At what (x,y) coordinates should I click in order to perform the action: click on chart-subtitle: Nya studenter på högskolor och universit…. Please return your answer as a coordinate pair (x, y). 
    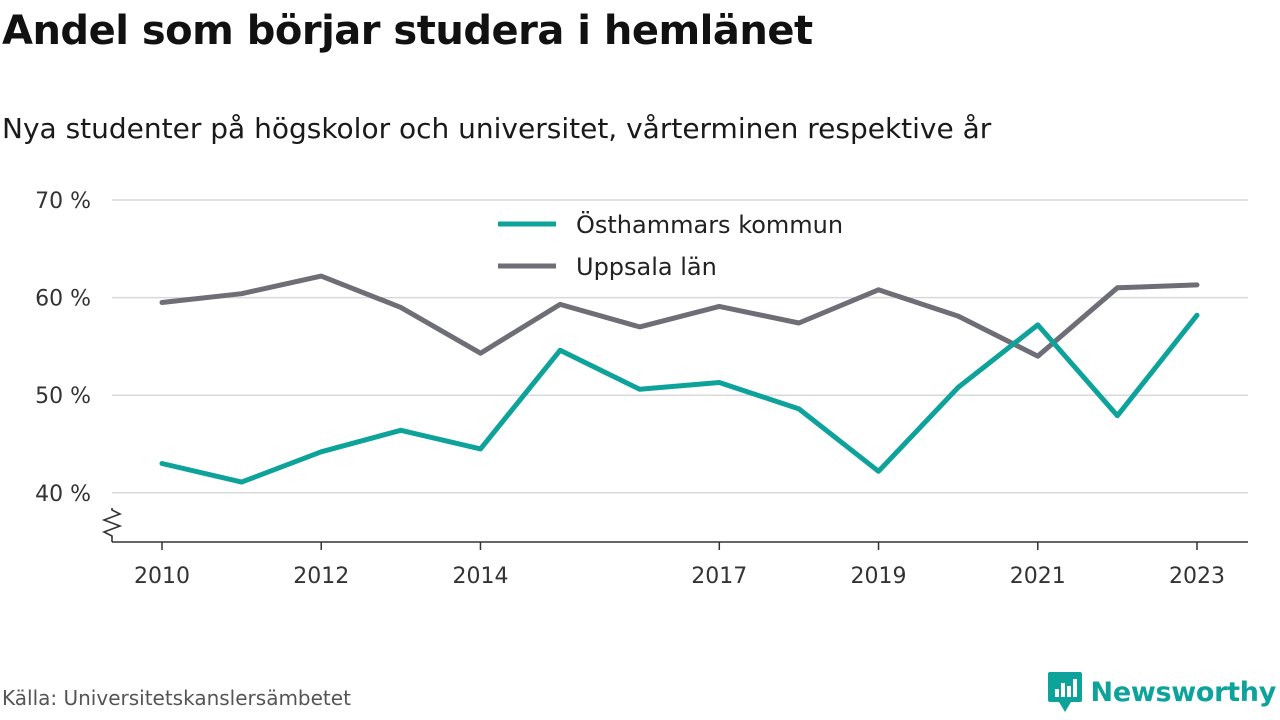
    Looking at the image, I should click on (497, 128).